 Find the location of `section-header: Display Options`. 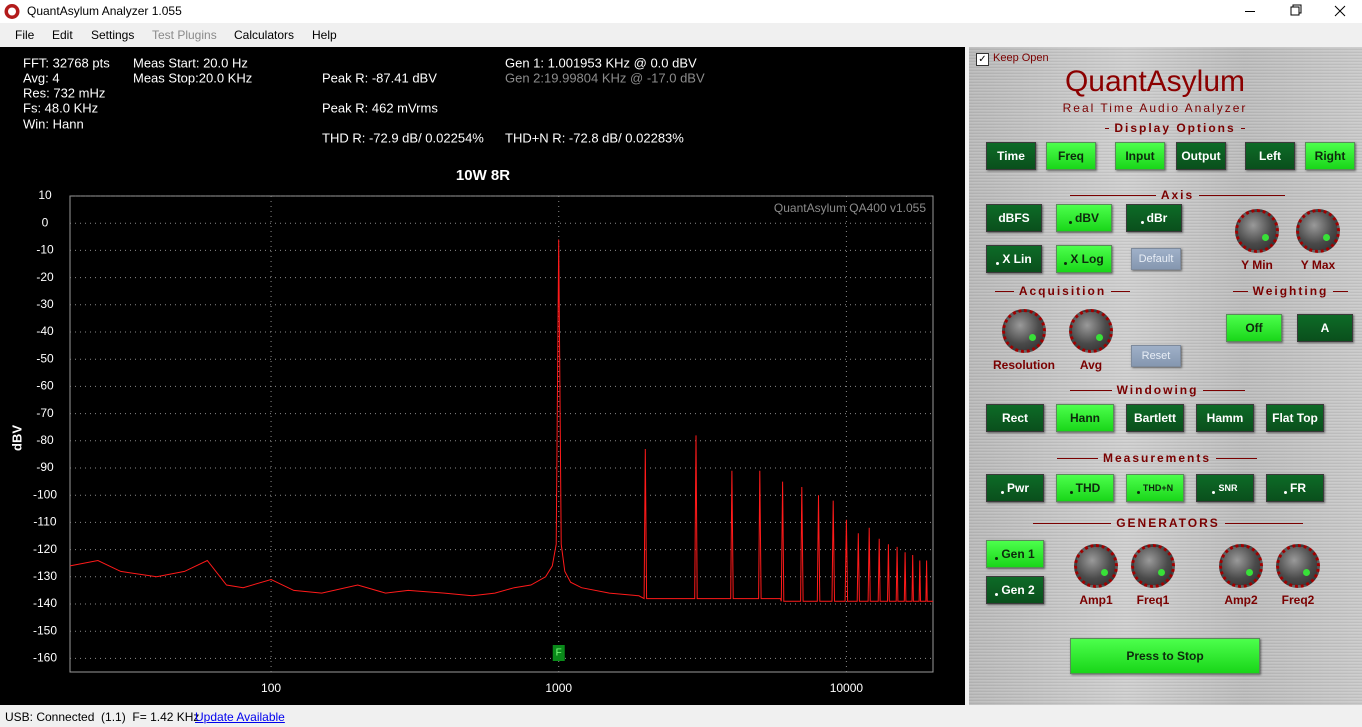

section-header: Display Options is located at coordinates (1175, 128).